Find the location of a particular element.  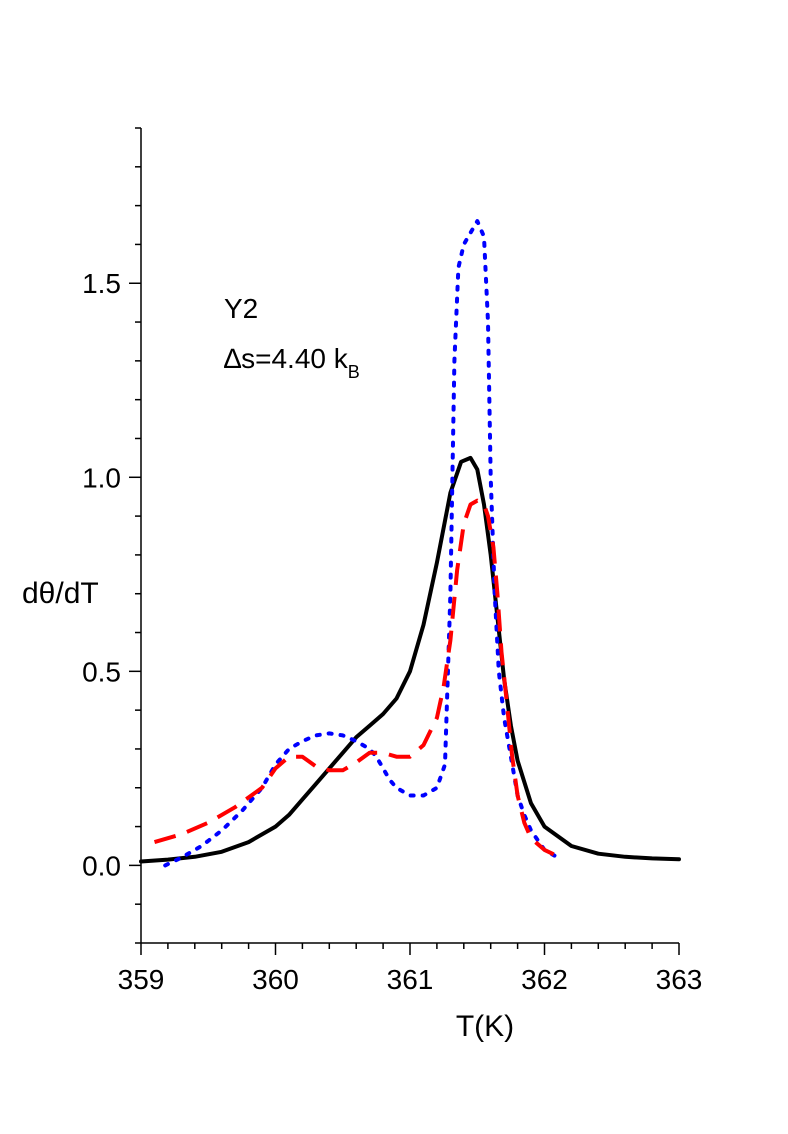

x-tick-label: 359 is located at coordinates (141, 979).